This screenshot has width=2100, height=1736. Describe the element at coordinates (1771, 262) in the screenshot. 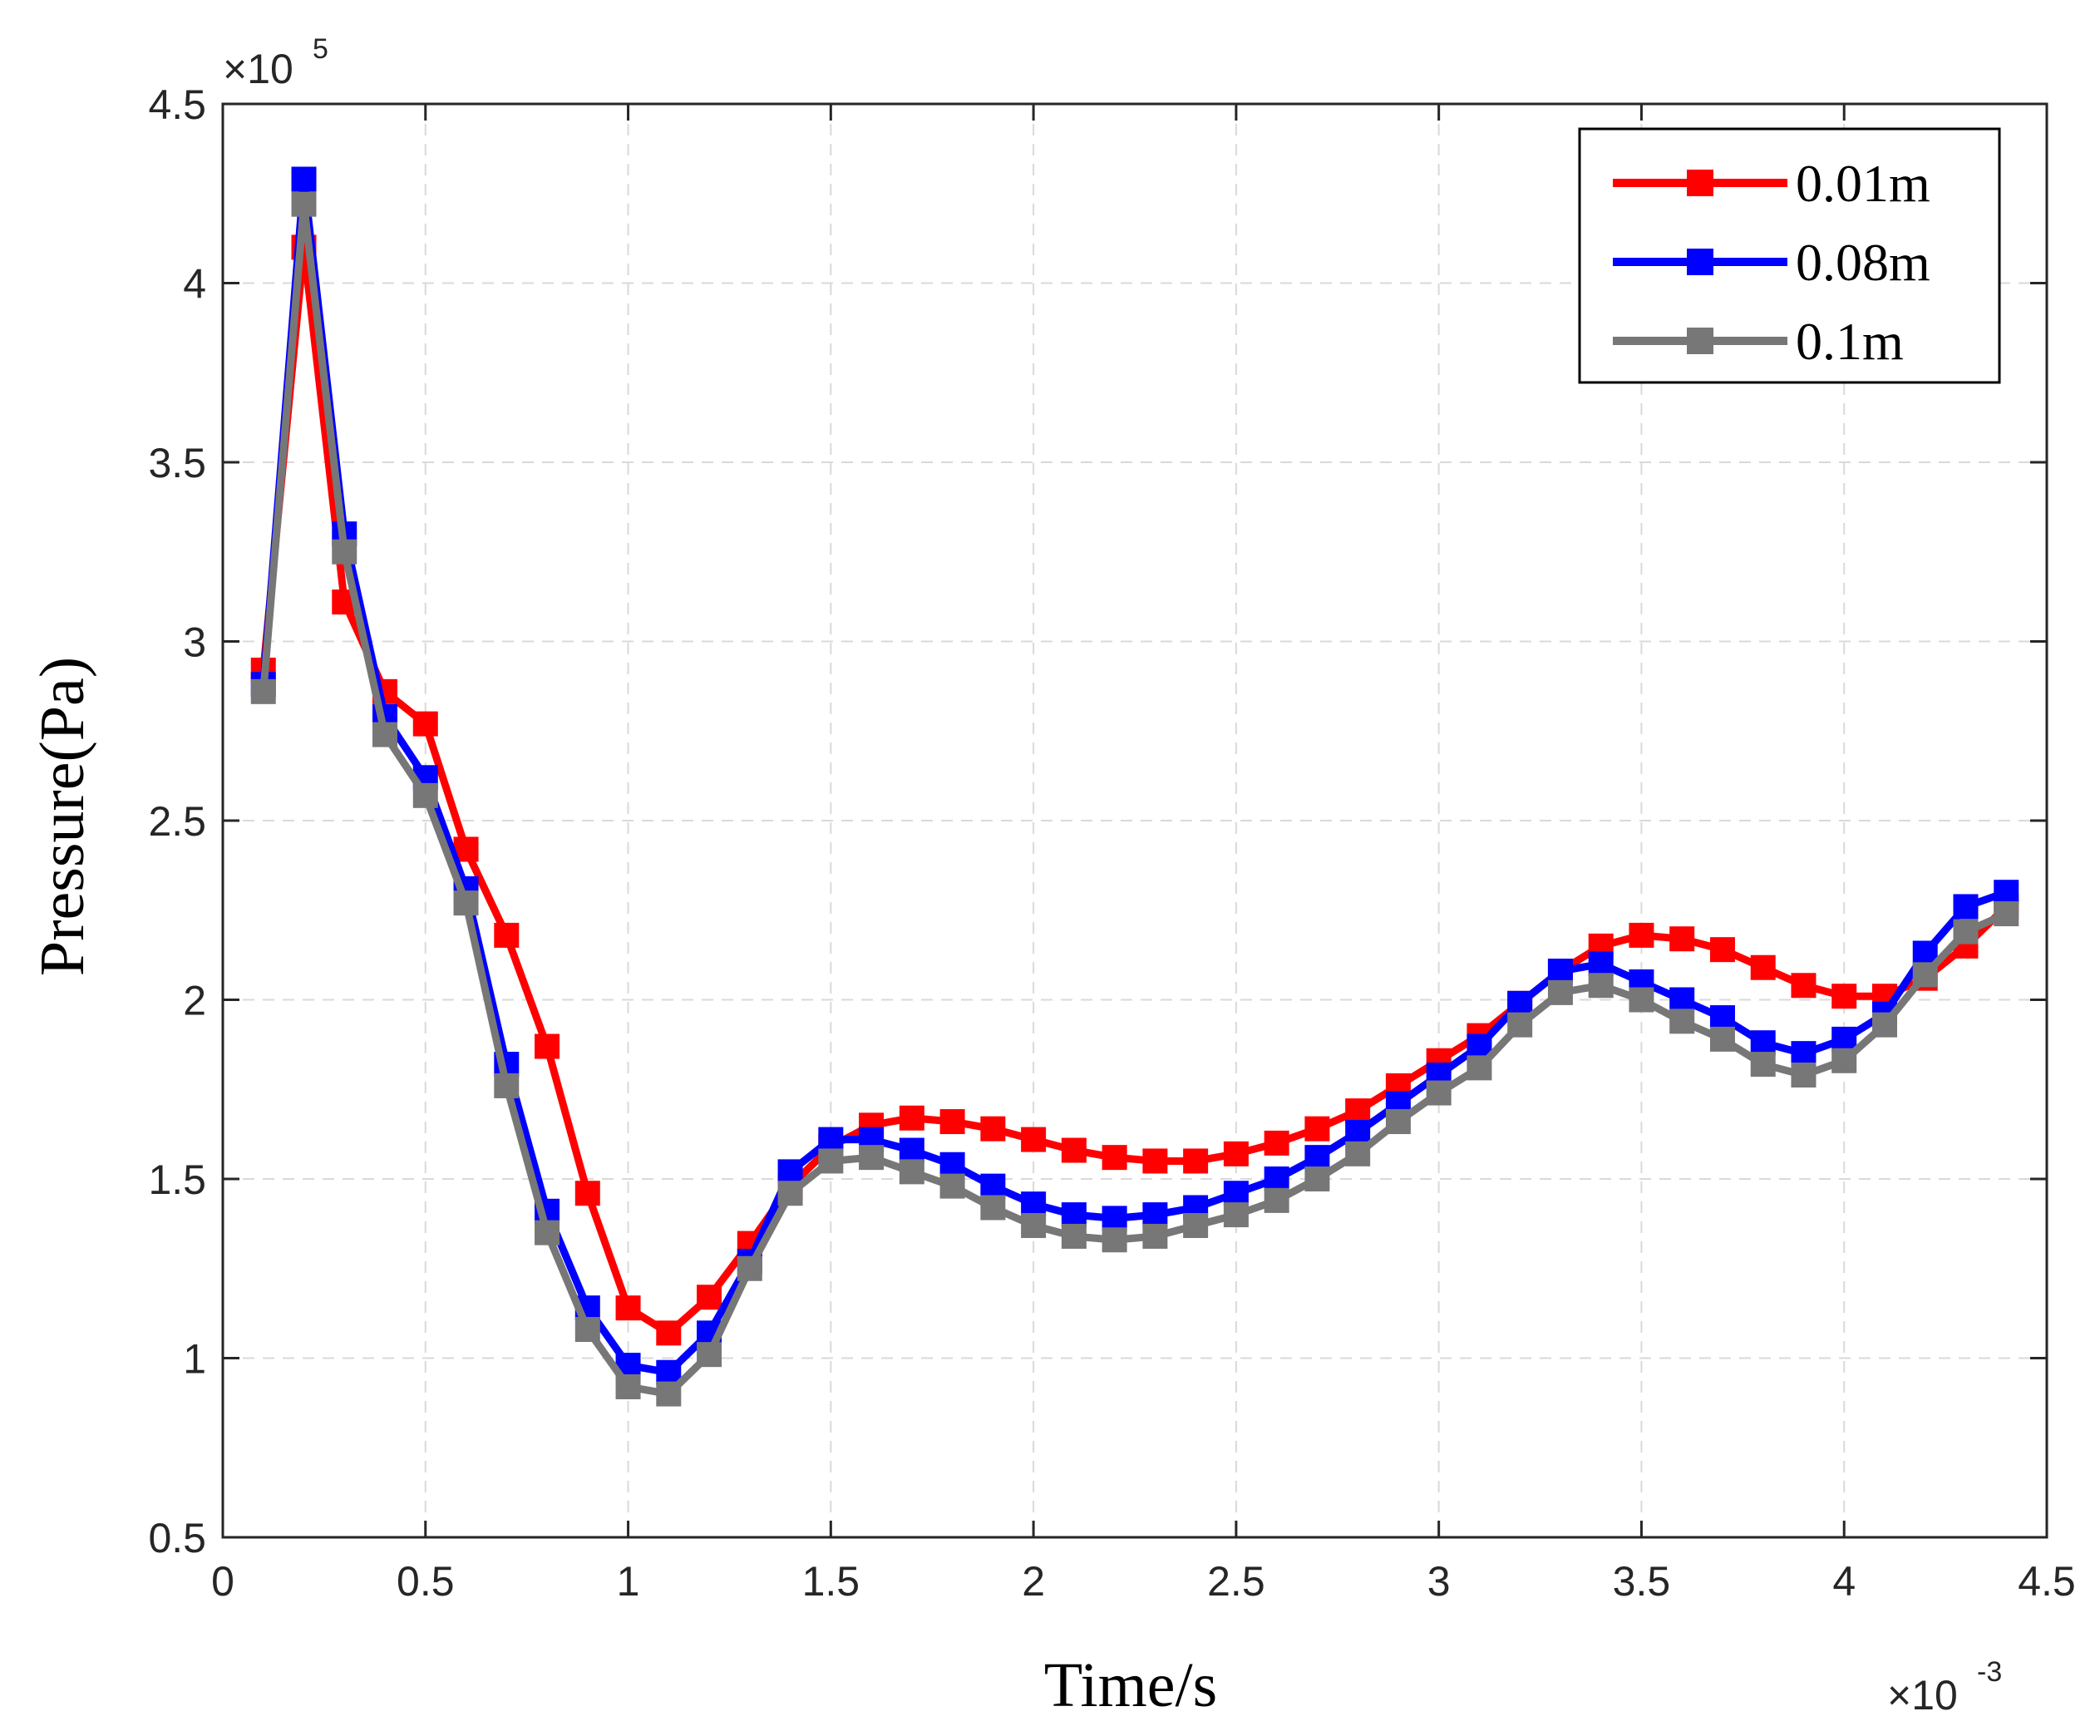

I see `legend-entry-0.08m: 0.08m` at that location.